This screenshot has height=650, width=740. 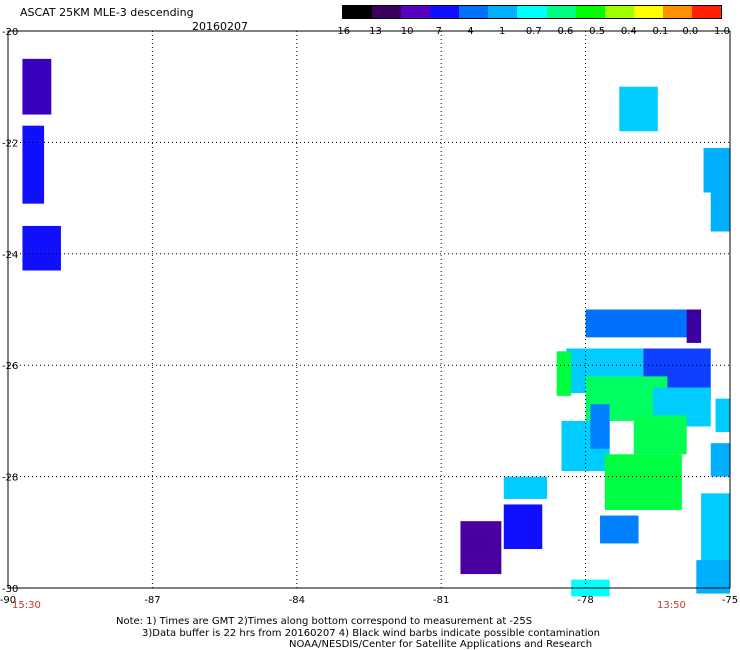 What do you see at coordinates (671, 605) in the screenshot?
I see `time-right: 13:50` at bounding box center [671, 605].